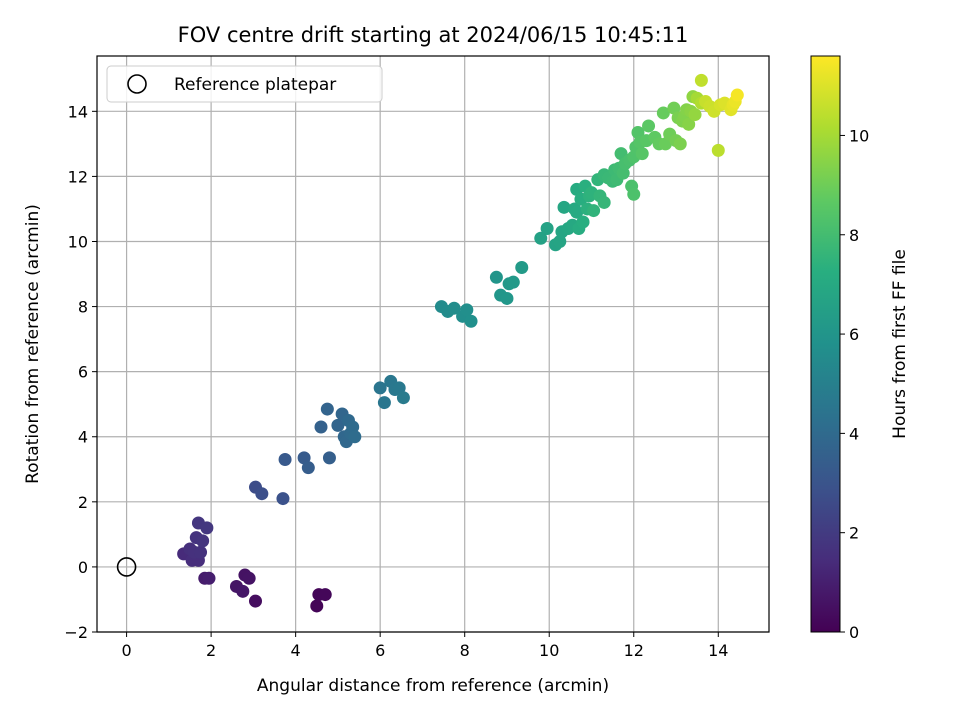  What do you see at coordinates (83, 372) in the screenshot?
I see `y-tick-label: 6` at bounding box center [83, 372].